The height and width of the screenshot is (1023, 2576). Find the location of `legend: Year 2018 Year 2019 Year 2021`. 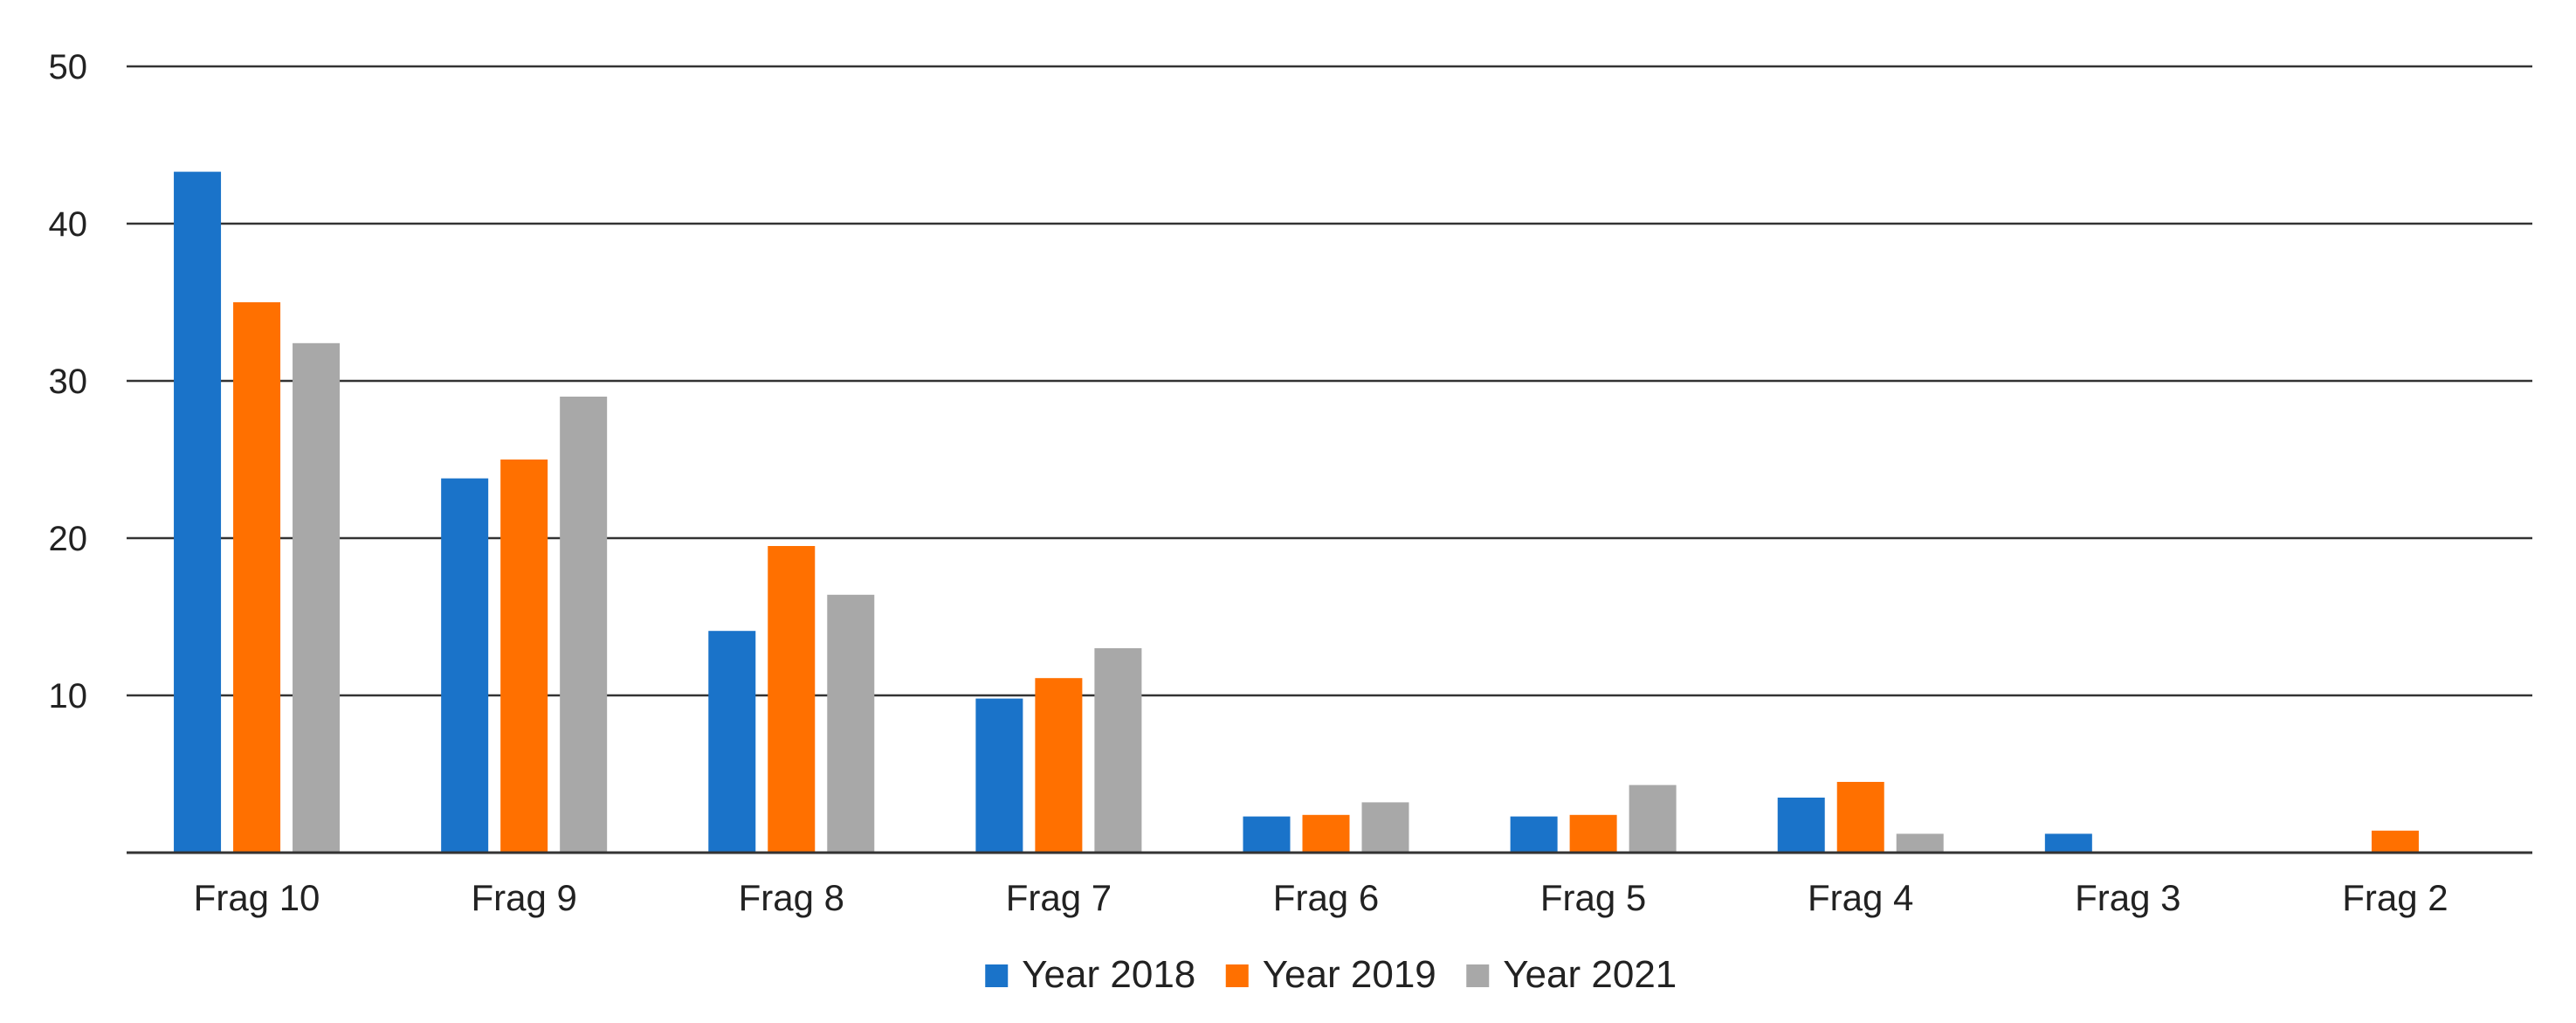

legend: Year 2018 Year 2019 Year 2021 is located at coordinates (1331, 974).